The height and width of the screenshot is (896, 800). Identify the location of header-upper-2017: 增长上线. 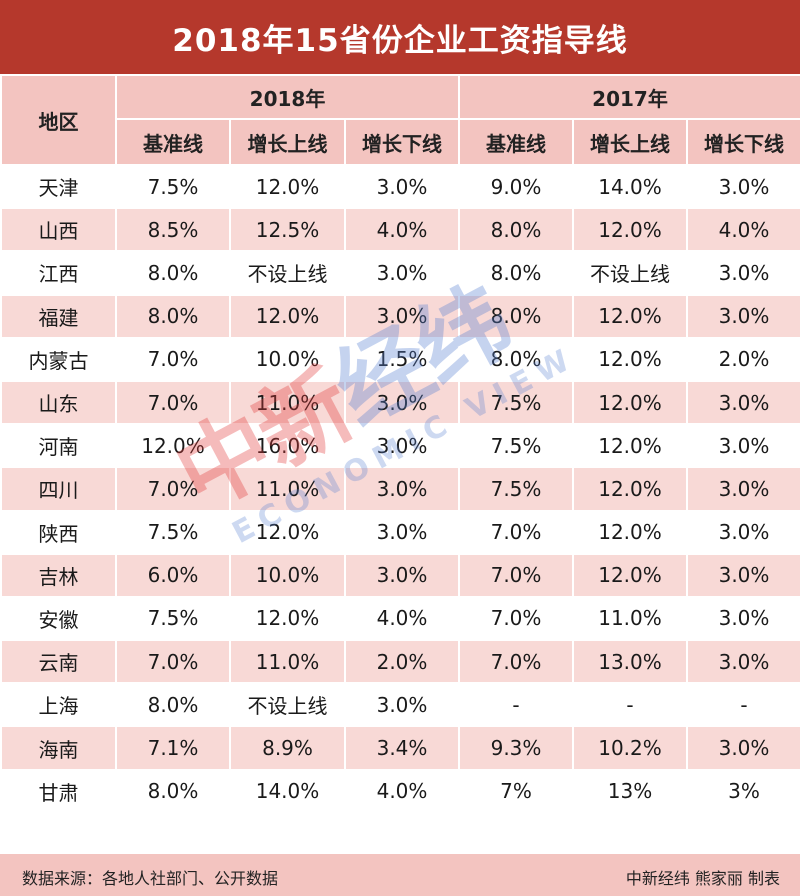
(630, 142).